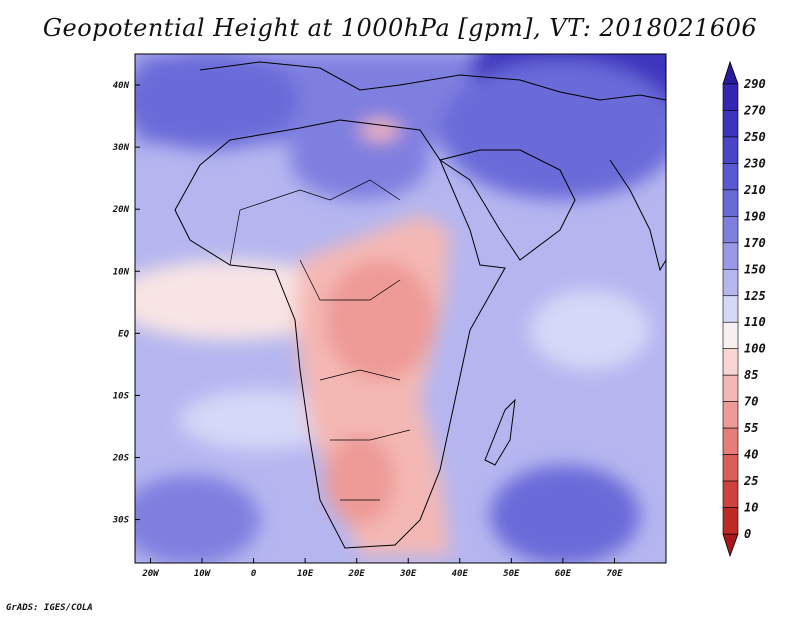 The width and height of the screenshot is (800, 618). What do you see at coordinates (254, 574) in the screenshot?
I see `lon-tick-label: 0` at bounding box center [254, 574].